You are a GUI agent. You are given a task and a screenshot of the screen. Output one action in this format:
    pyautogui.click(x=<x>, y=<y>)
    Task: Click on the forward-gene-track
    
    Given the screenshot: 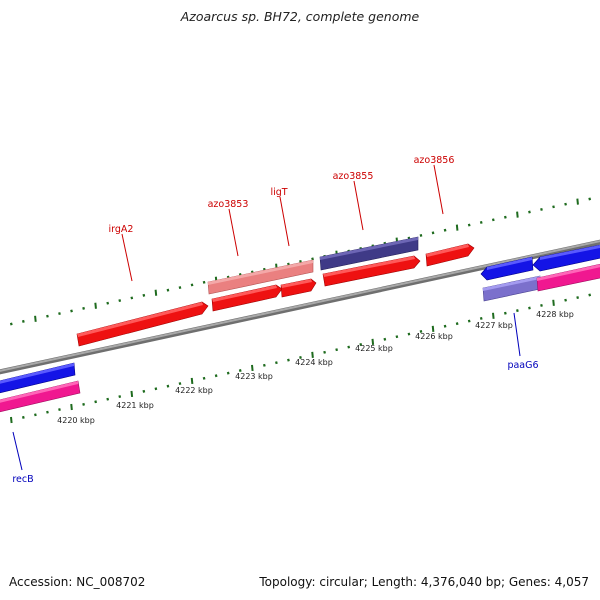 What is the action you would take?
    pyautogui.click(x=275, y=291)
    